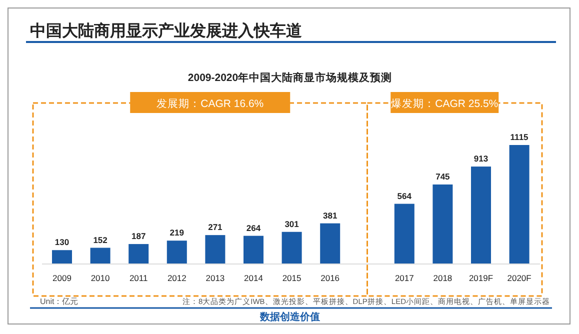  What do you see at coordinates (166, 31) in the screenshot?
I see `chart-title: 中国大陆商用显示产业发展进入快车道` at bounding box center [166, 31].